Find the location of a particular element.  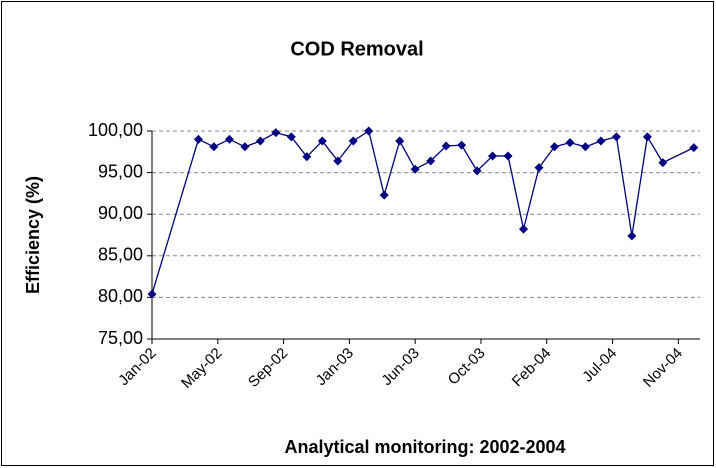

y-axis-label: Efficiency (%) is located at coordinates (33, 235).